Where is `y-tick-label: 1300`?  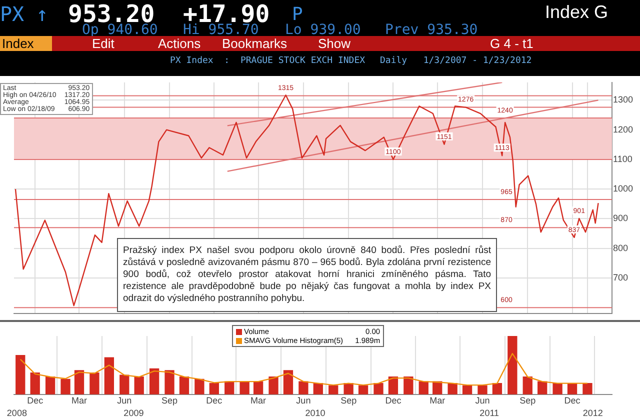
y-tick-label: 1300 is located at coordinates (623, 99).